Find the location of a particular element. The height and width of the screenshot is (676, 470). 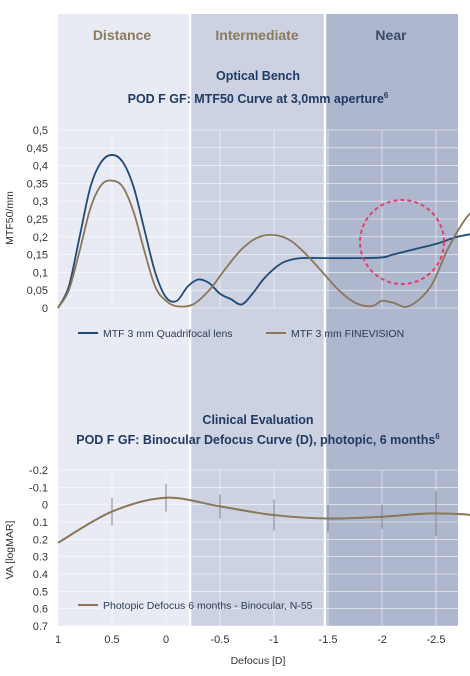

chart2-y-tick-label: -0.1 is located at coordinates (38, 488).